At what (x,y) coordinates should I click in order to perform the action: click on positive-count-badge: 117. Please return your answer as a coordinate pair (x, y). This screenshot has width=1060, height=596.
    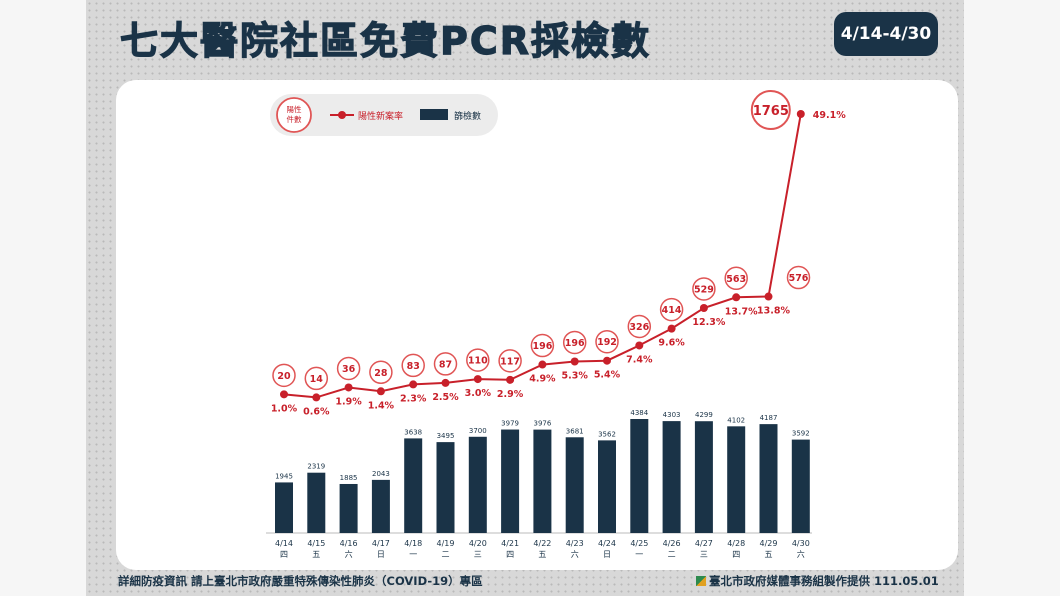
    Looking at the image, I should click on (510, 361).